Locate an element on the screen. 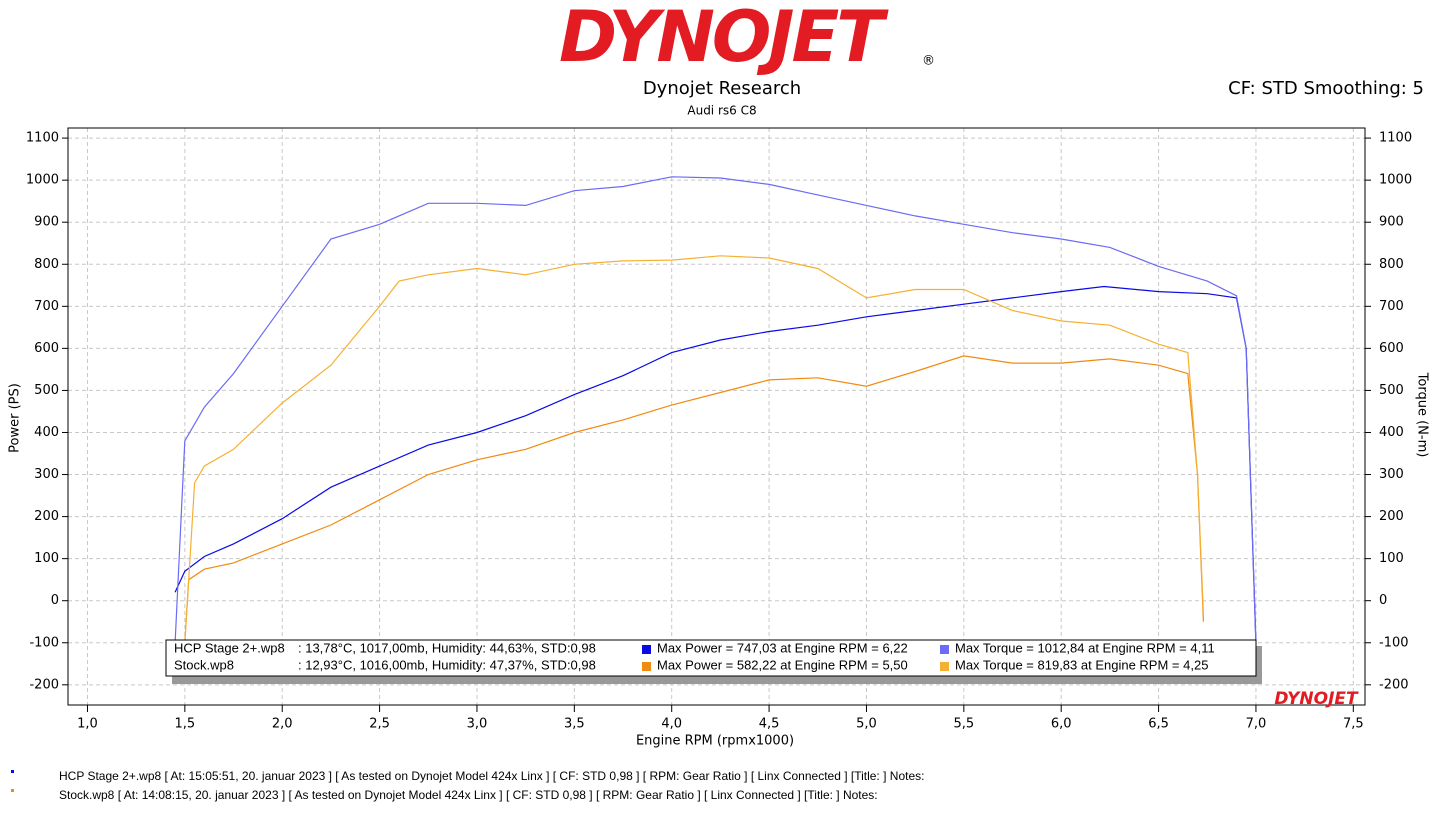  y2-tick-label: 400 is located at coordinates (1391, 432).